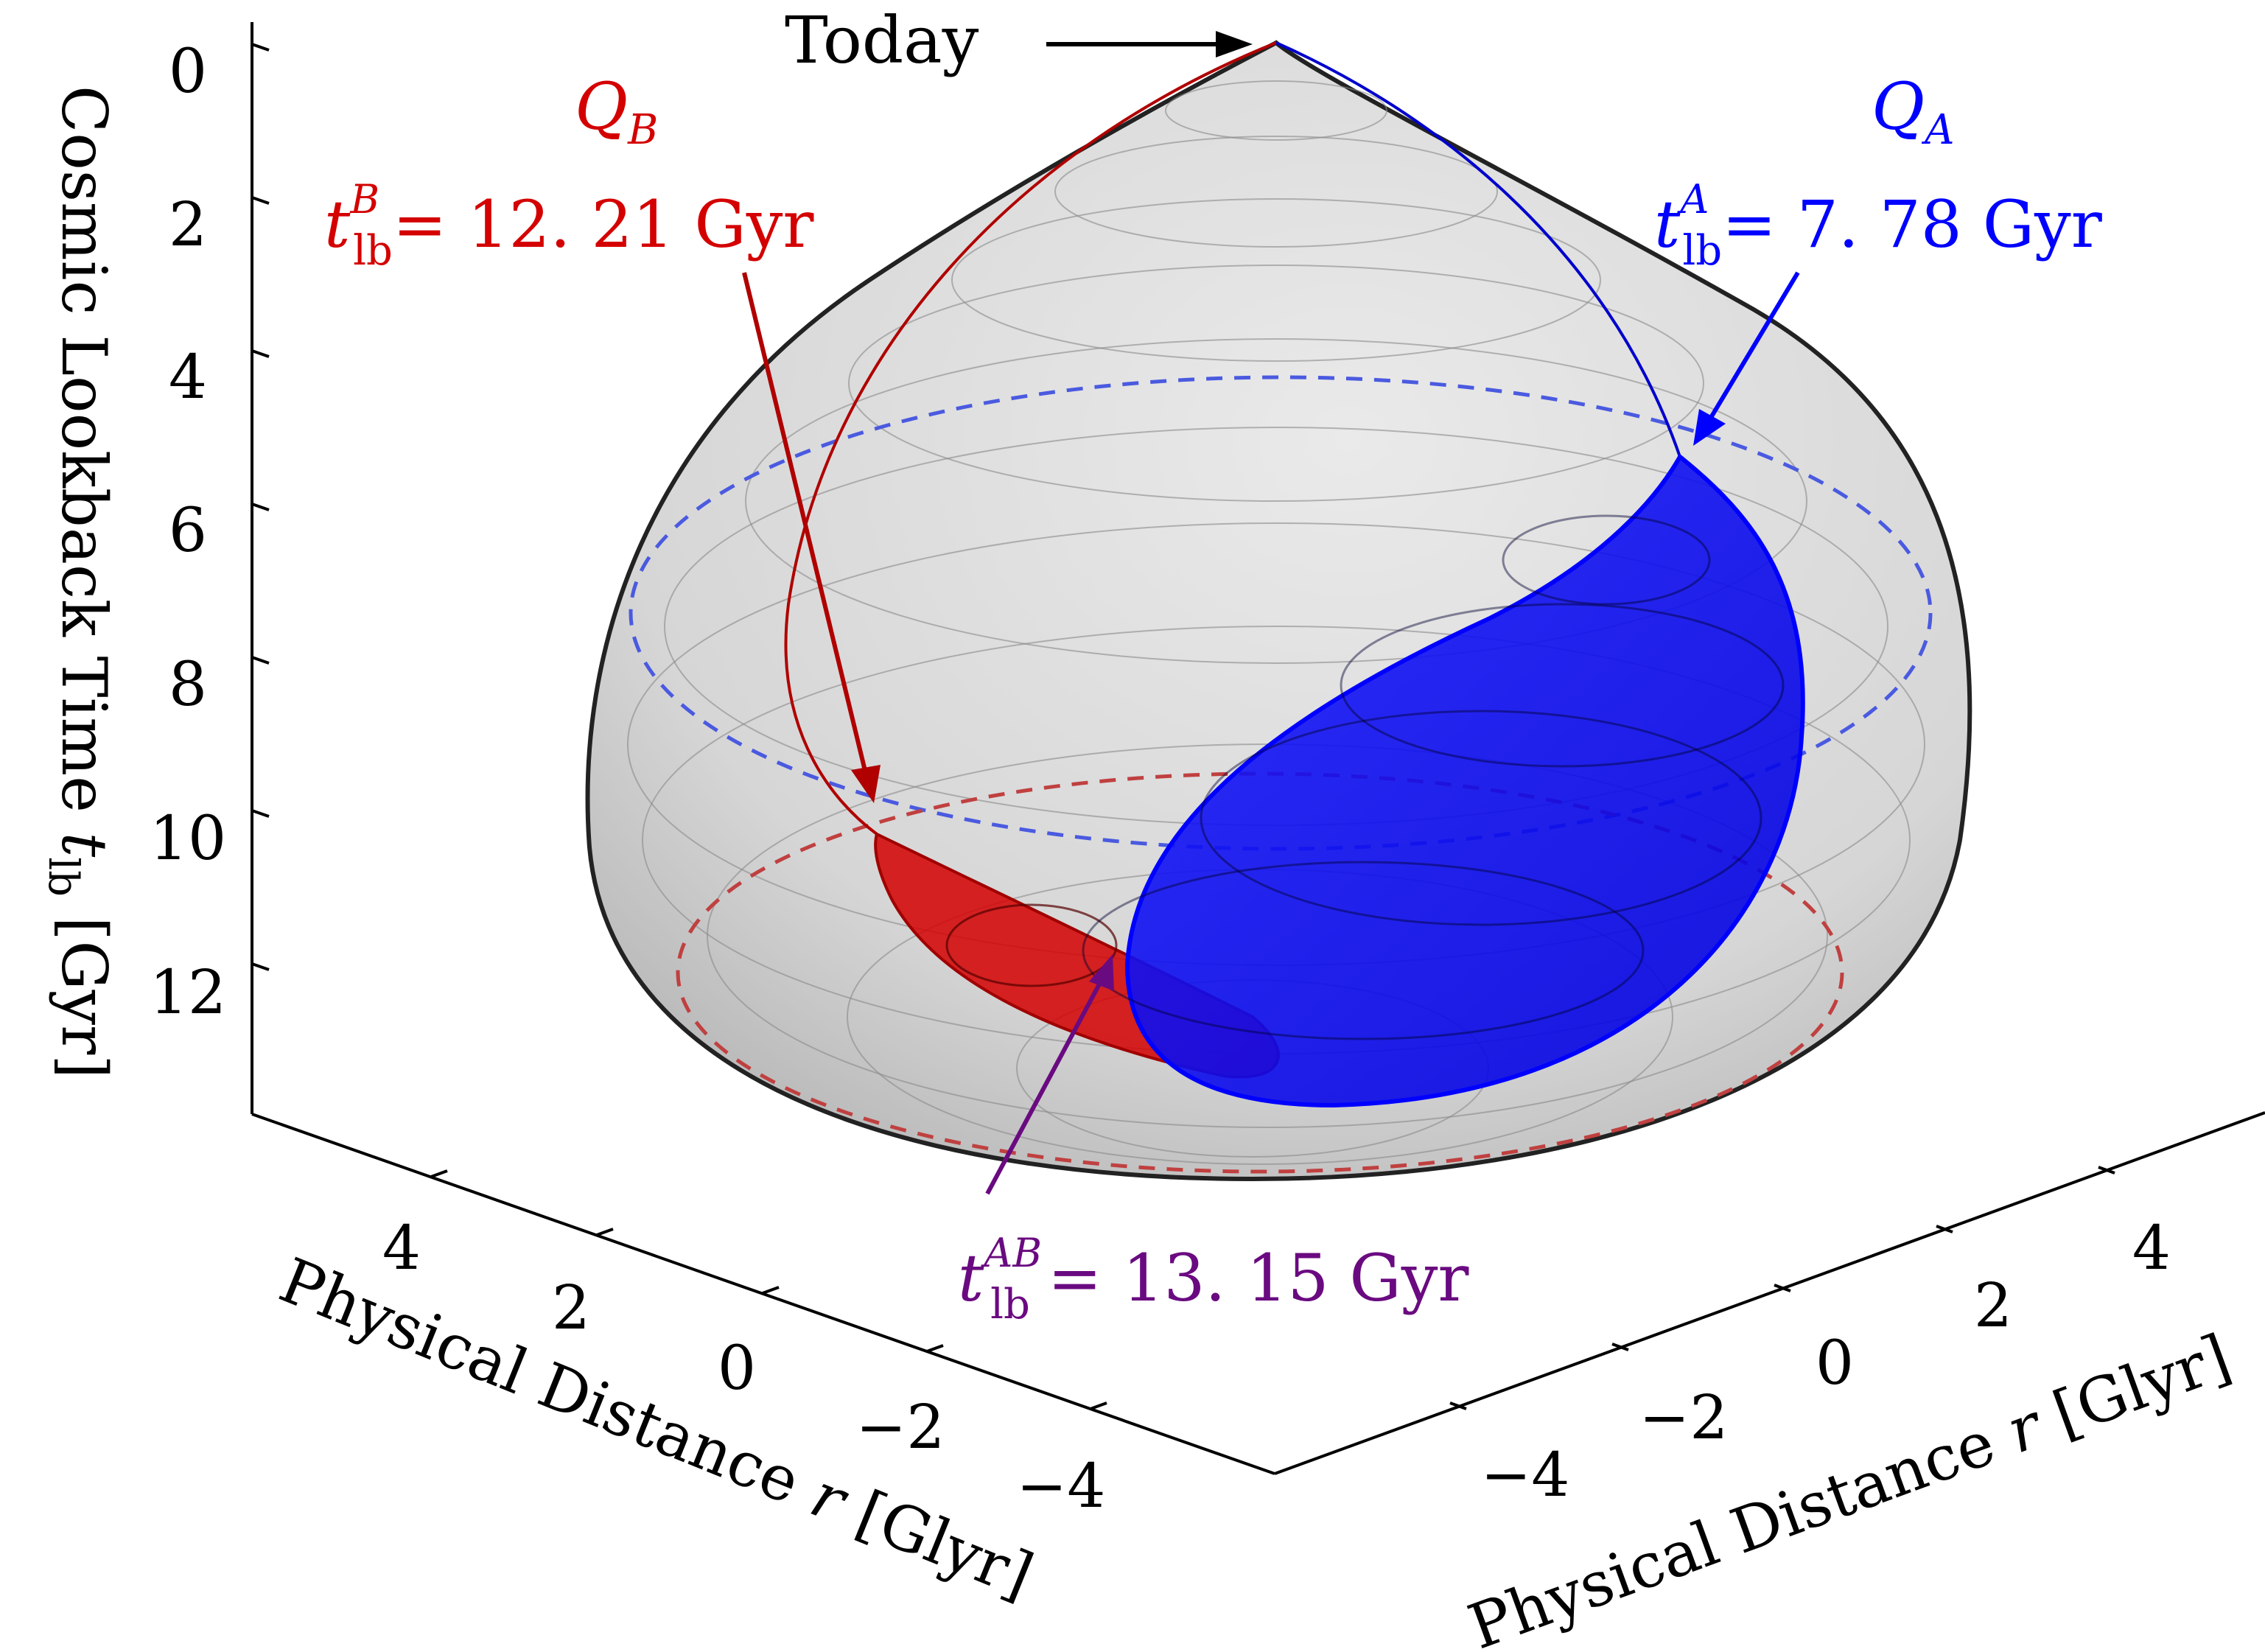  I want to click on qb-worldline, so click(1030, 438).